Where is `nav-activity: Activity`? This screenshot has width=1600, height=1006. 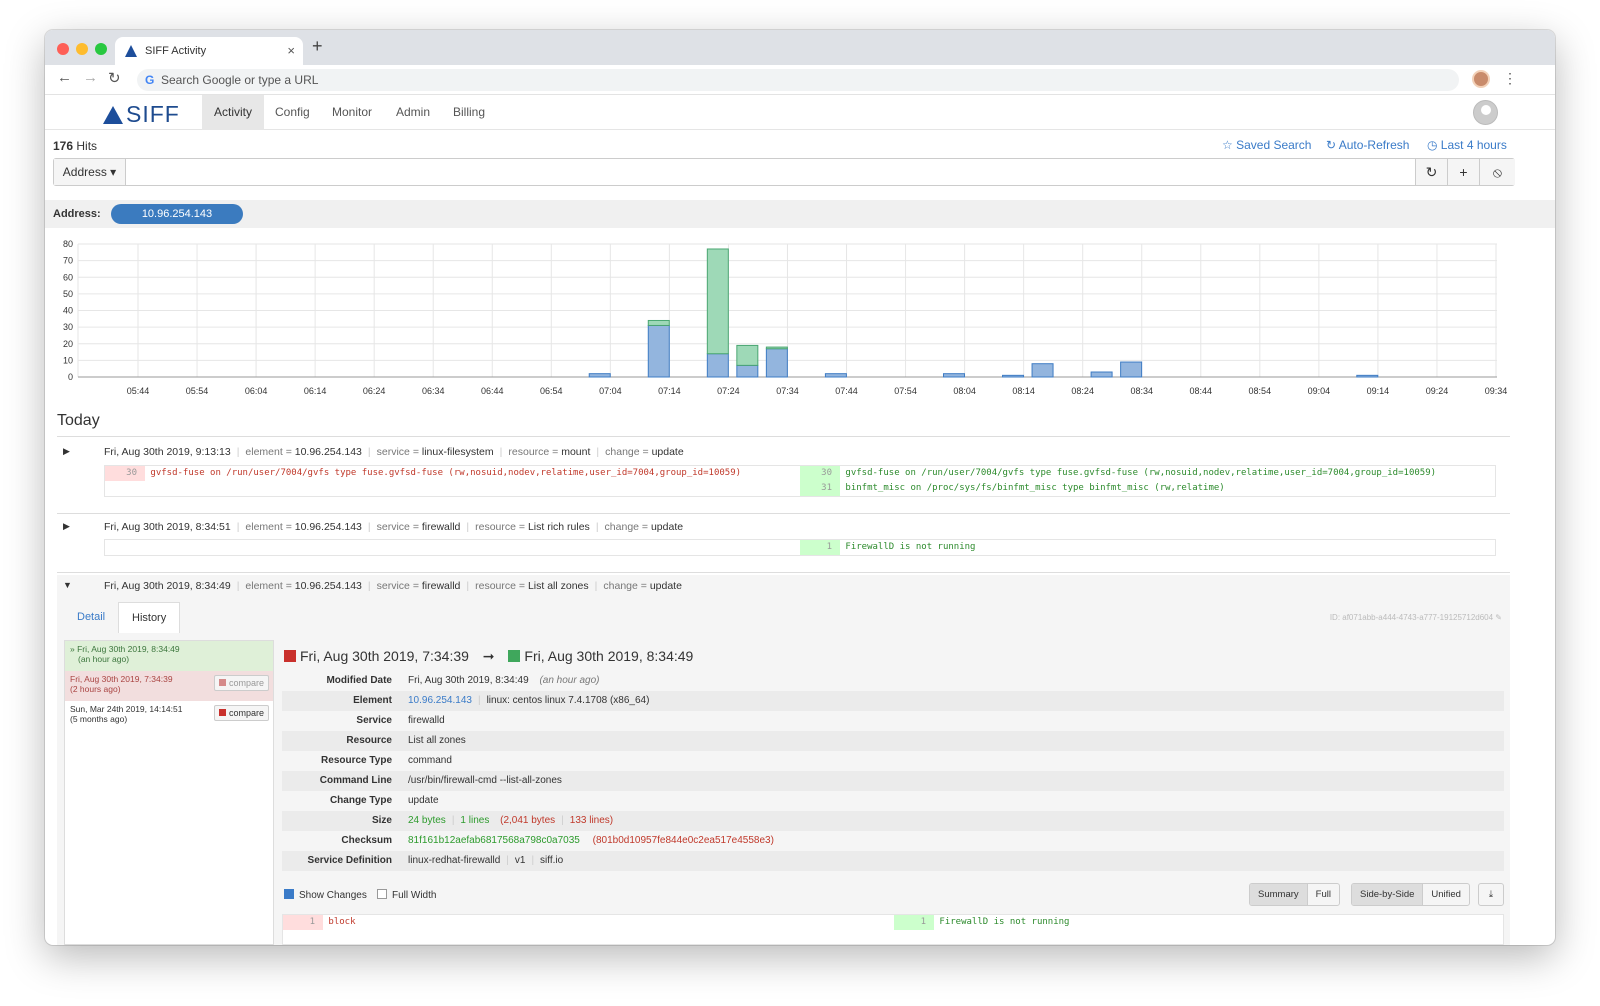
nav-activity: Activity is located at coordinates (233, 112).